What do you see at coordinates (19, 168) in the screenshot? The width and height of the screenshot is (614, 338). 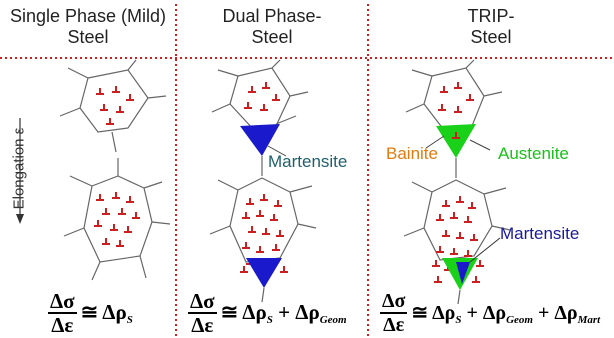 I see `elongation-label: Elongation ε` at bounding box center [19, 168].